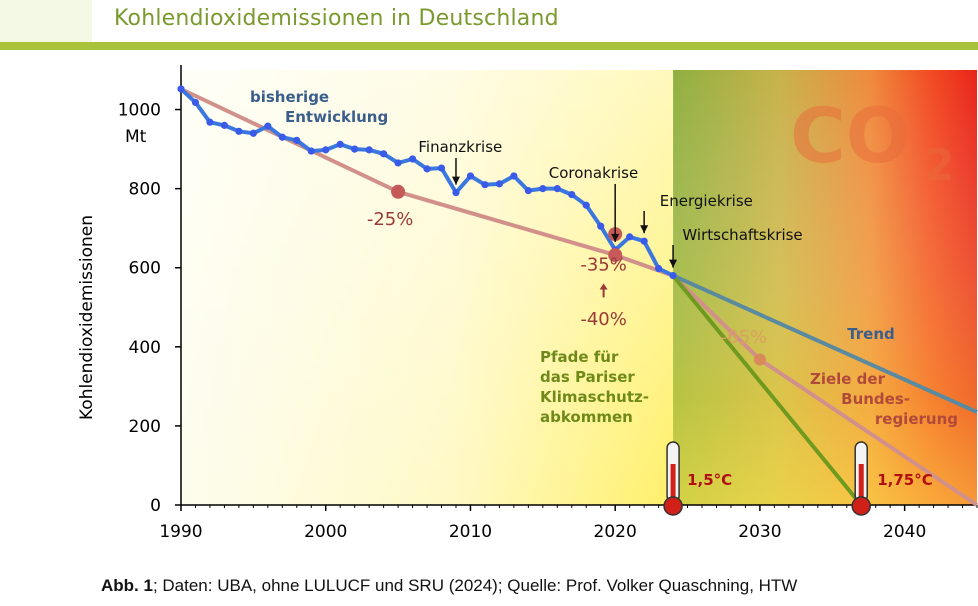  I want to click on target-label-2020-alt: -40%, so click(603, 319).